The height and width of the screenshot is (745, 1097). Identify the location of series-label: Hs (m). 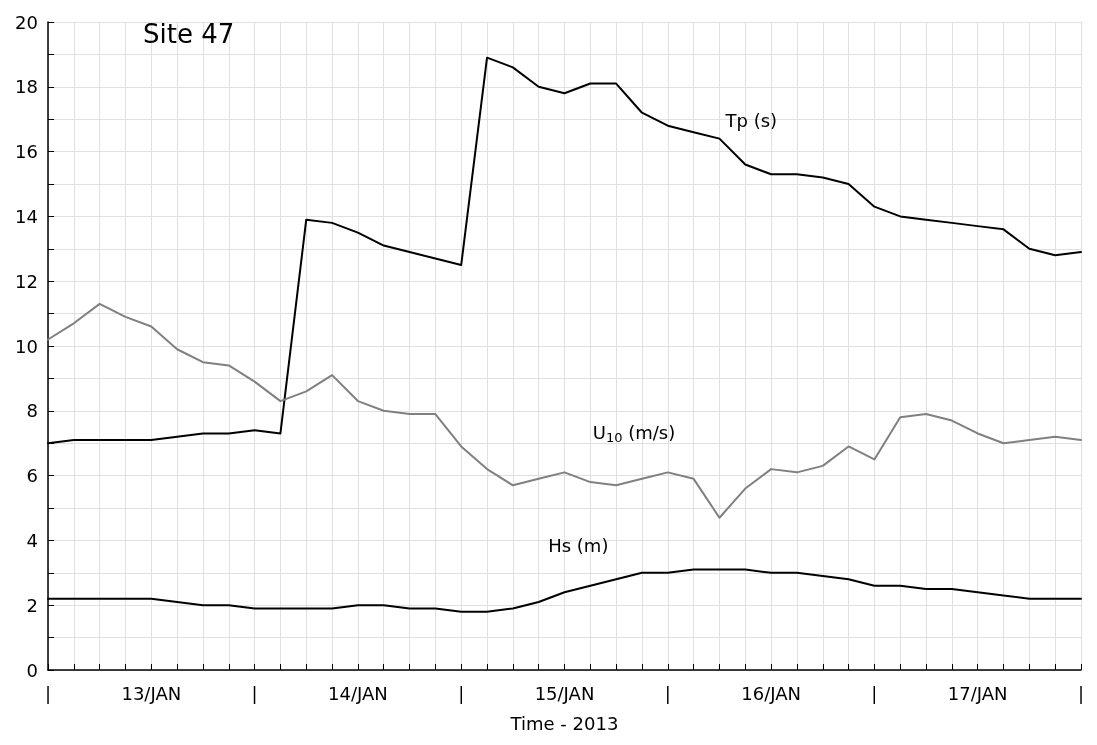
(578, 546).